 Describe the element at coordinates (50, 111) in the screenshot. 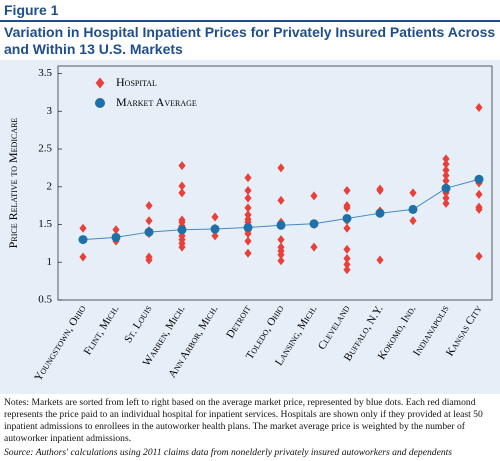

I see `y-tick-label: 3` at that location.